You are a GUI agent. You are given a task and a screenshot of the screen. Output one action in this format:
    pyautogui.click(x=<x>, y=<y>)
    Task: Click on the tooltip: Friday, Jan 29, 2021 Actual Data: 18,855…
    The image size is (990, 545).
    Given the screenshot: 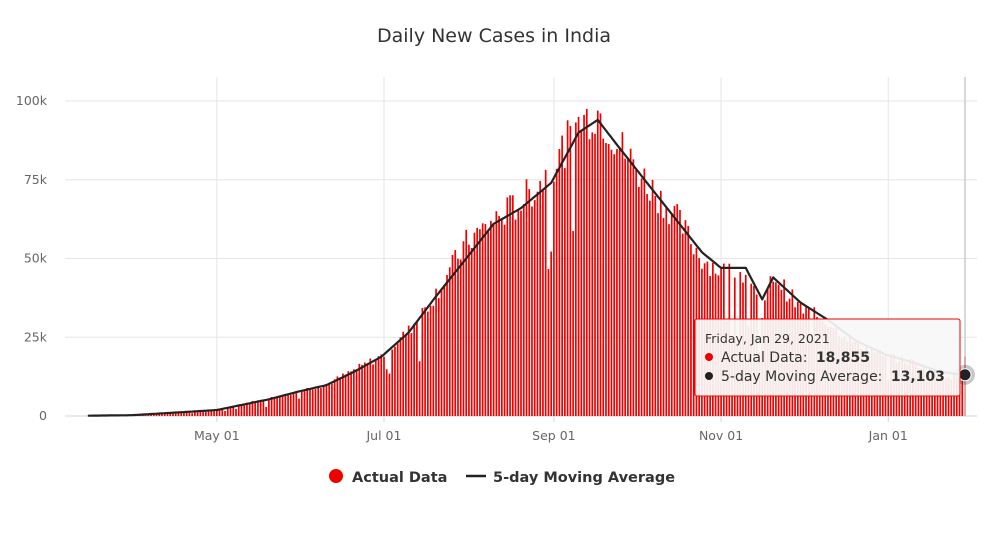 What is the action you would take?
    pyautogui.click(x=827, y=357)
    